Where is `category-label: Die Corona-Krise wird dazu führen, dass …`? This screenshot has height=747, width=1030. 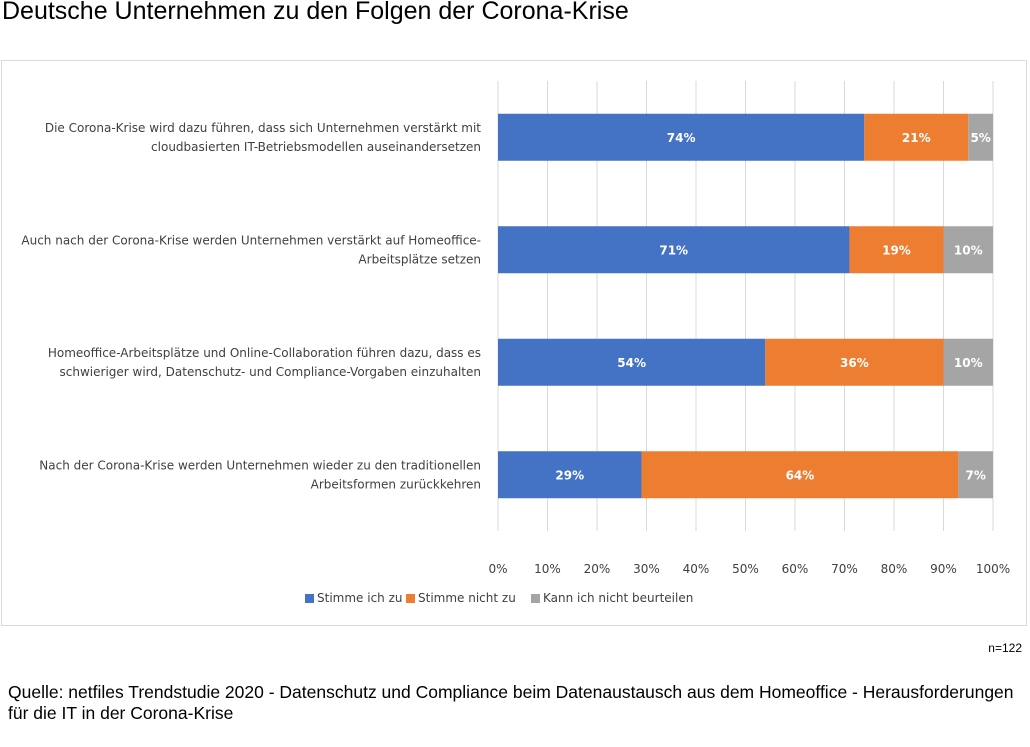
category-label: Die Corona-Krise wird dazu führen, dass … is located at coordinates (263, 128).